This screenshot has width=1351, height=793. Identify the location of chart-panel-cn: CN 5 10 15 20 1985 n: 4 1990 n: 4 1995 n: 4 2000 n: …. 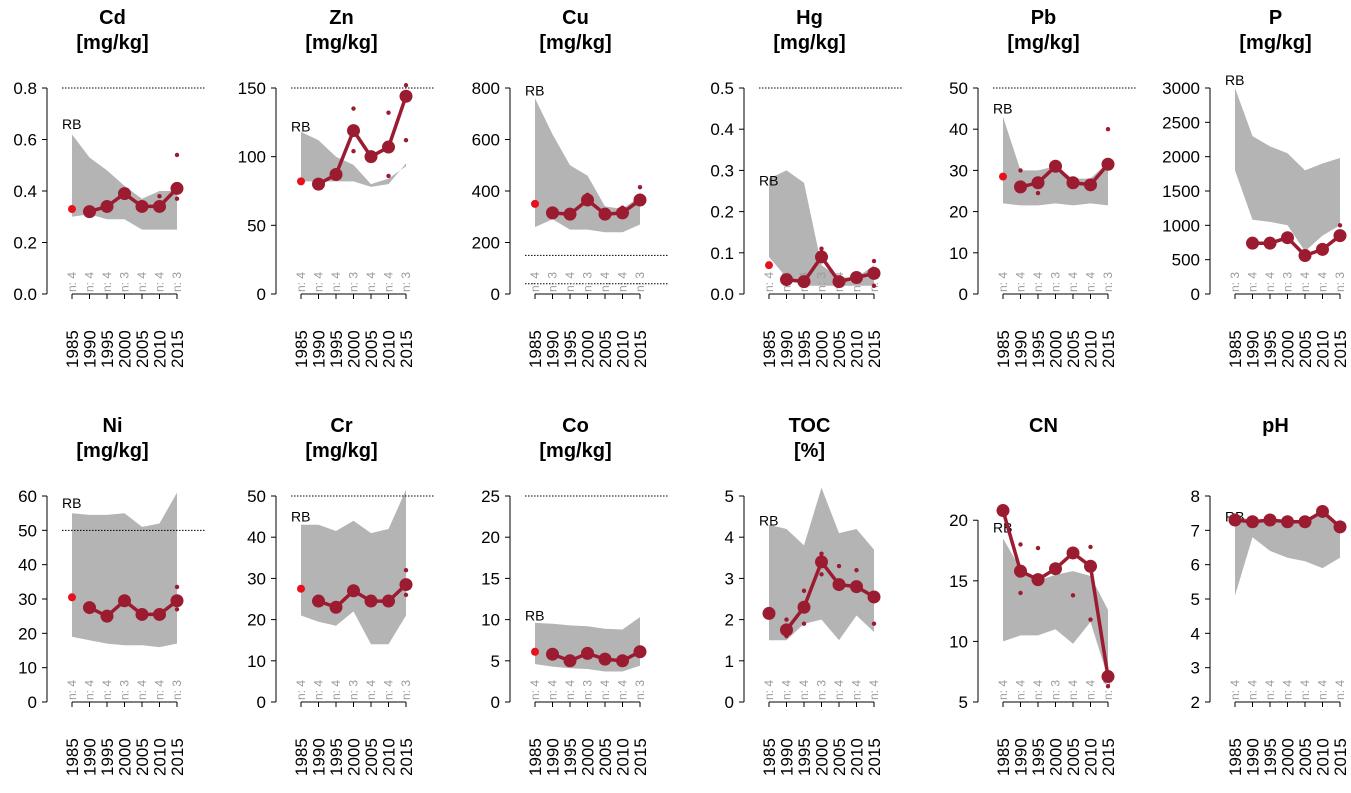
(1043, 600).